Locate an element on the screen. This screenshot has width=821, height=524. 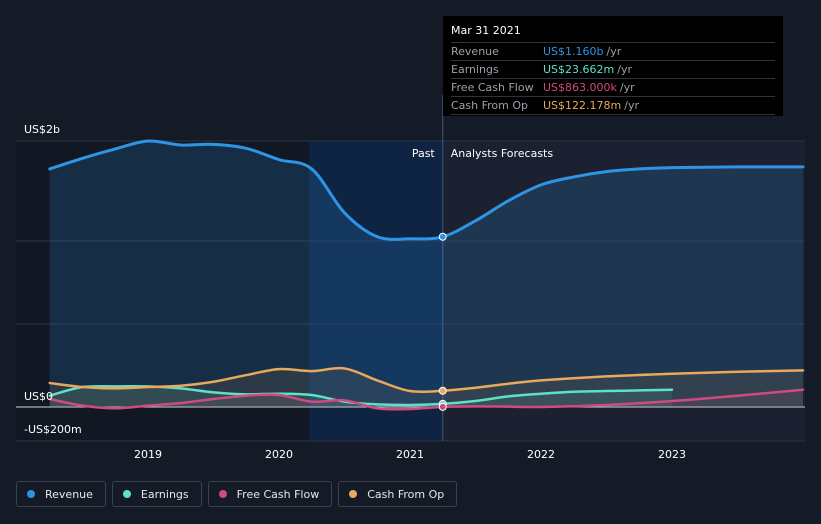
hover-markers is located at coordinates (442, 321).